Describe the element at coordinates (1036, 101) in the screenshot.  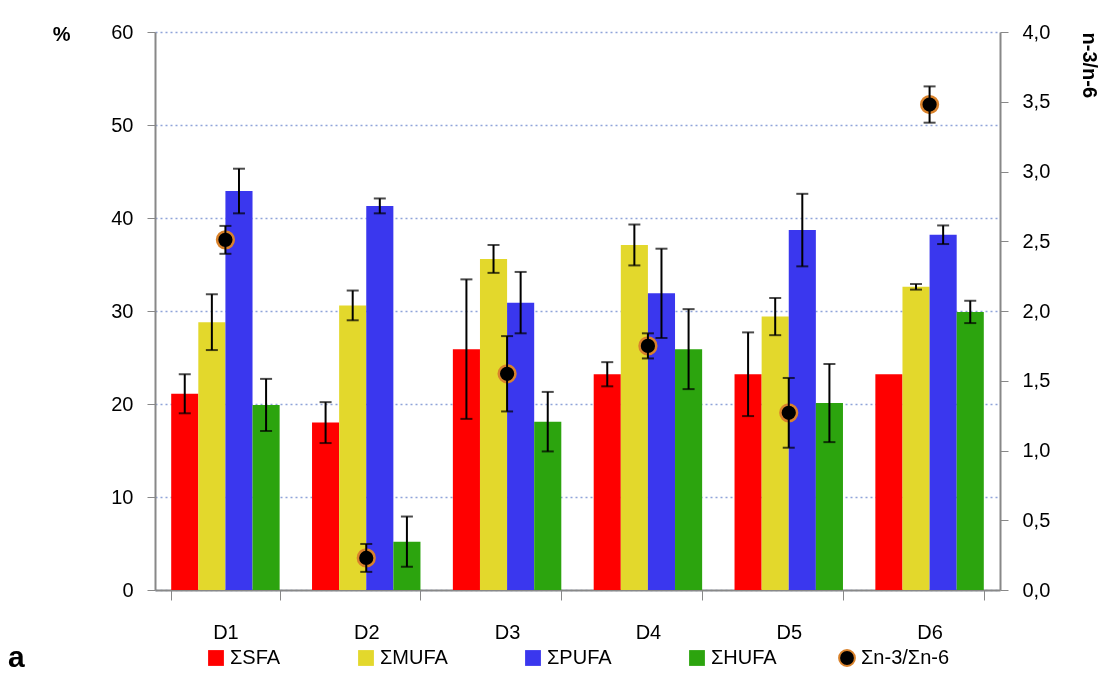
I see `y2-tick-label: 3,5` at that location.